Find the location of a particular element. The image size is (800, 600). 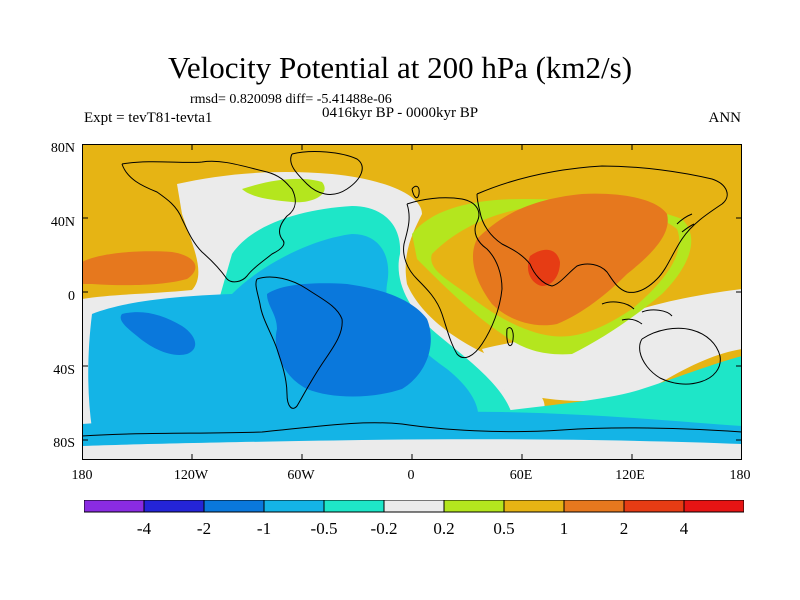

x-tick-label: 120E is located at coordinates (630, 475).